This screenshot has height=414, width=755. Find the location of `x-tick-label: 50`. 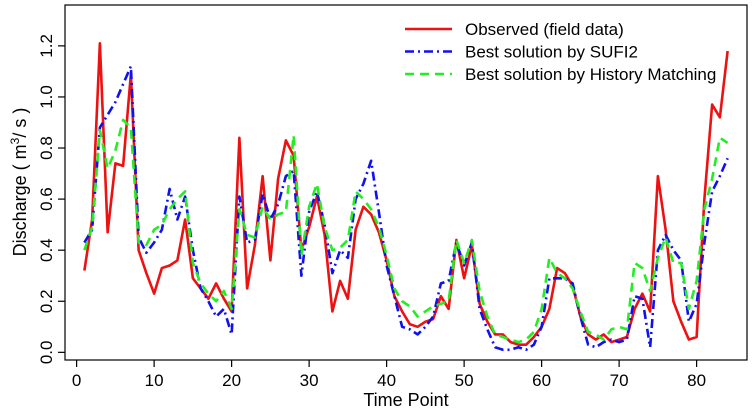

x-tick-label: 50 is located at coordinates (464, 380).